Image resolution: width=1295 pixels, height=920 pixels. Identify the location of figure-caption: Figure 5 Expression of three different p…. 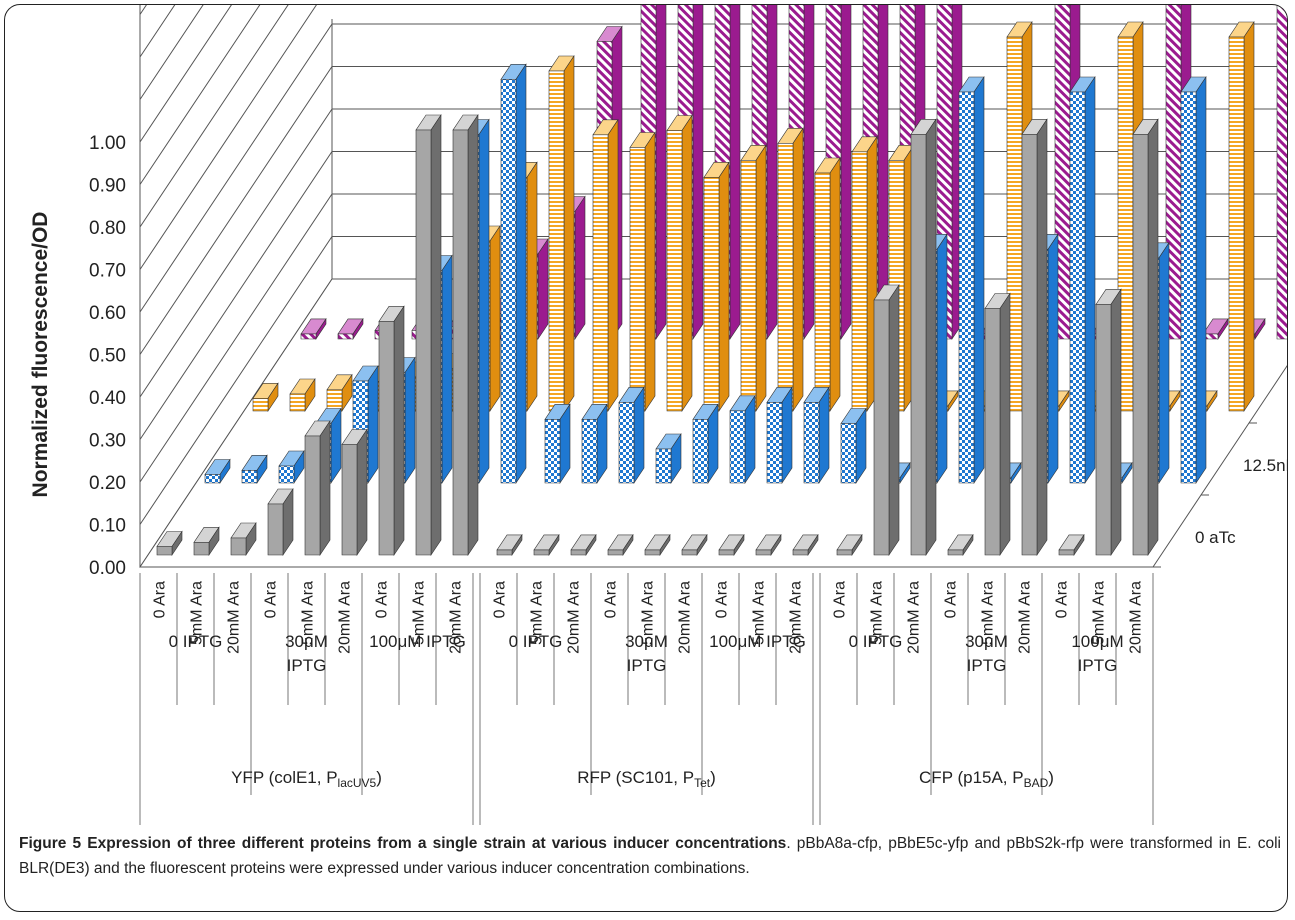
(650, 856).